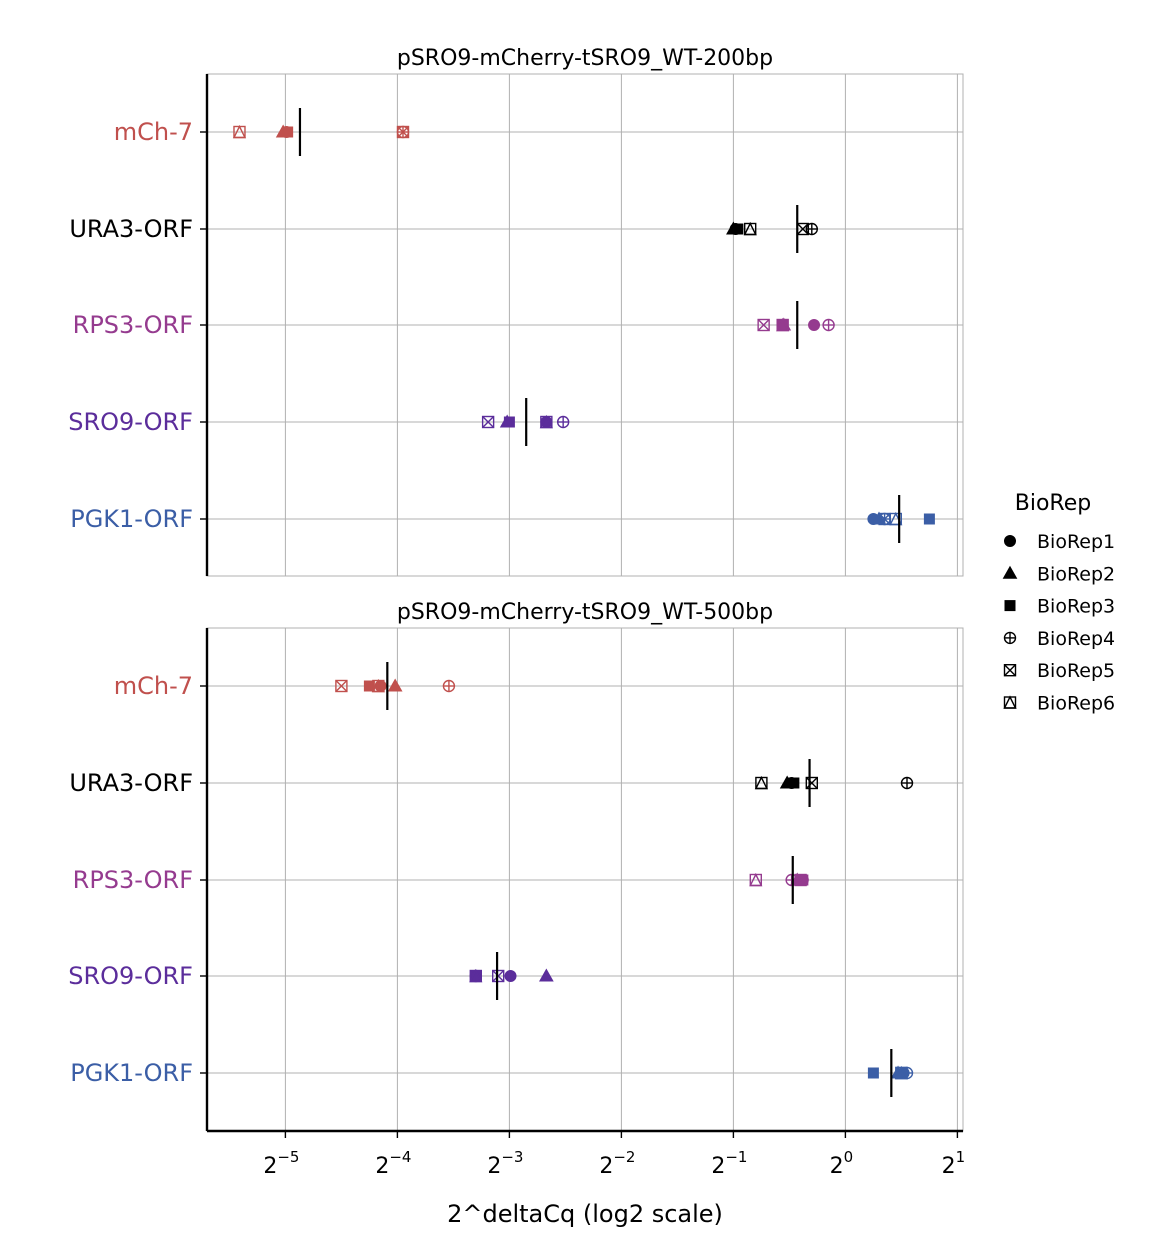  I want to click on legend-entry: BioRep3, so click(1059, 607).